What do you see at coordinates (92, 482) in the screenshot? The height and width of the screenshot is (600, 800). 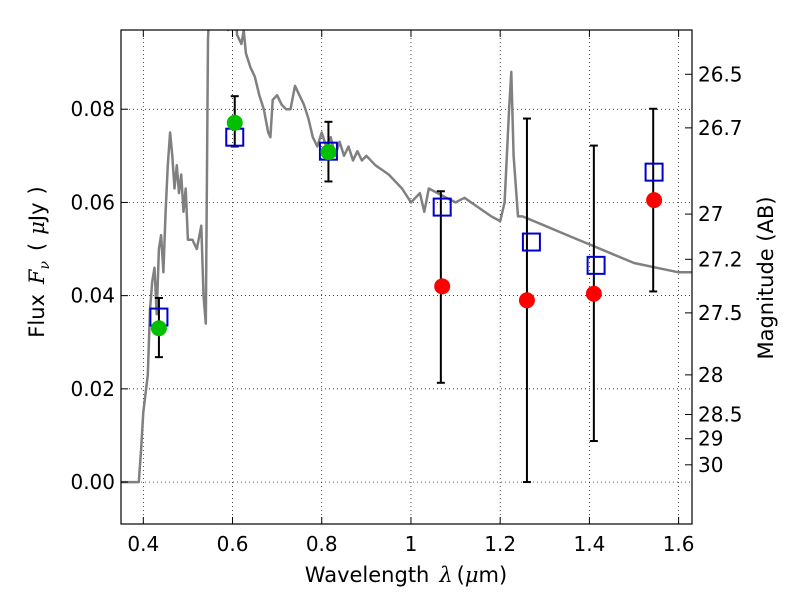 I see `y-tick-label: 0.00` at bounding box center [92, 482].